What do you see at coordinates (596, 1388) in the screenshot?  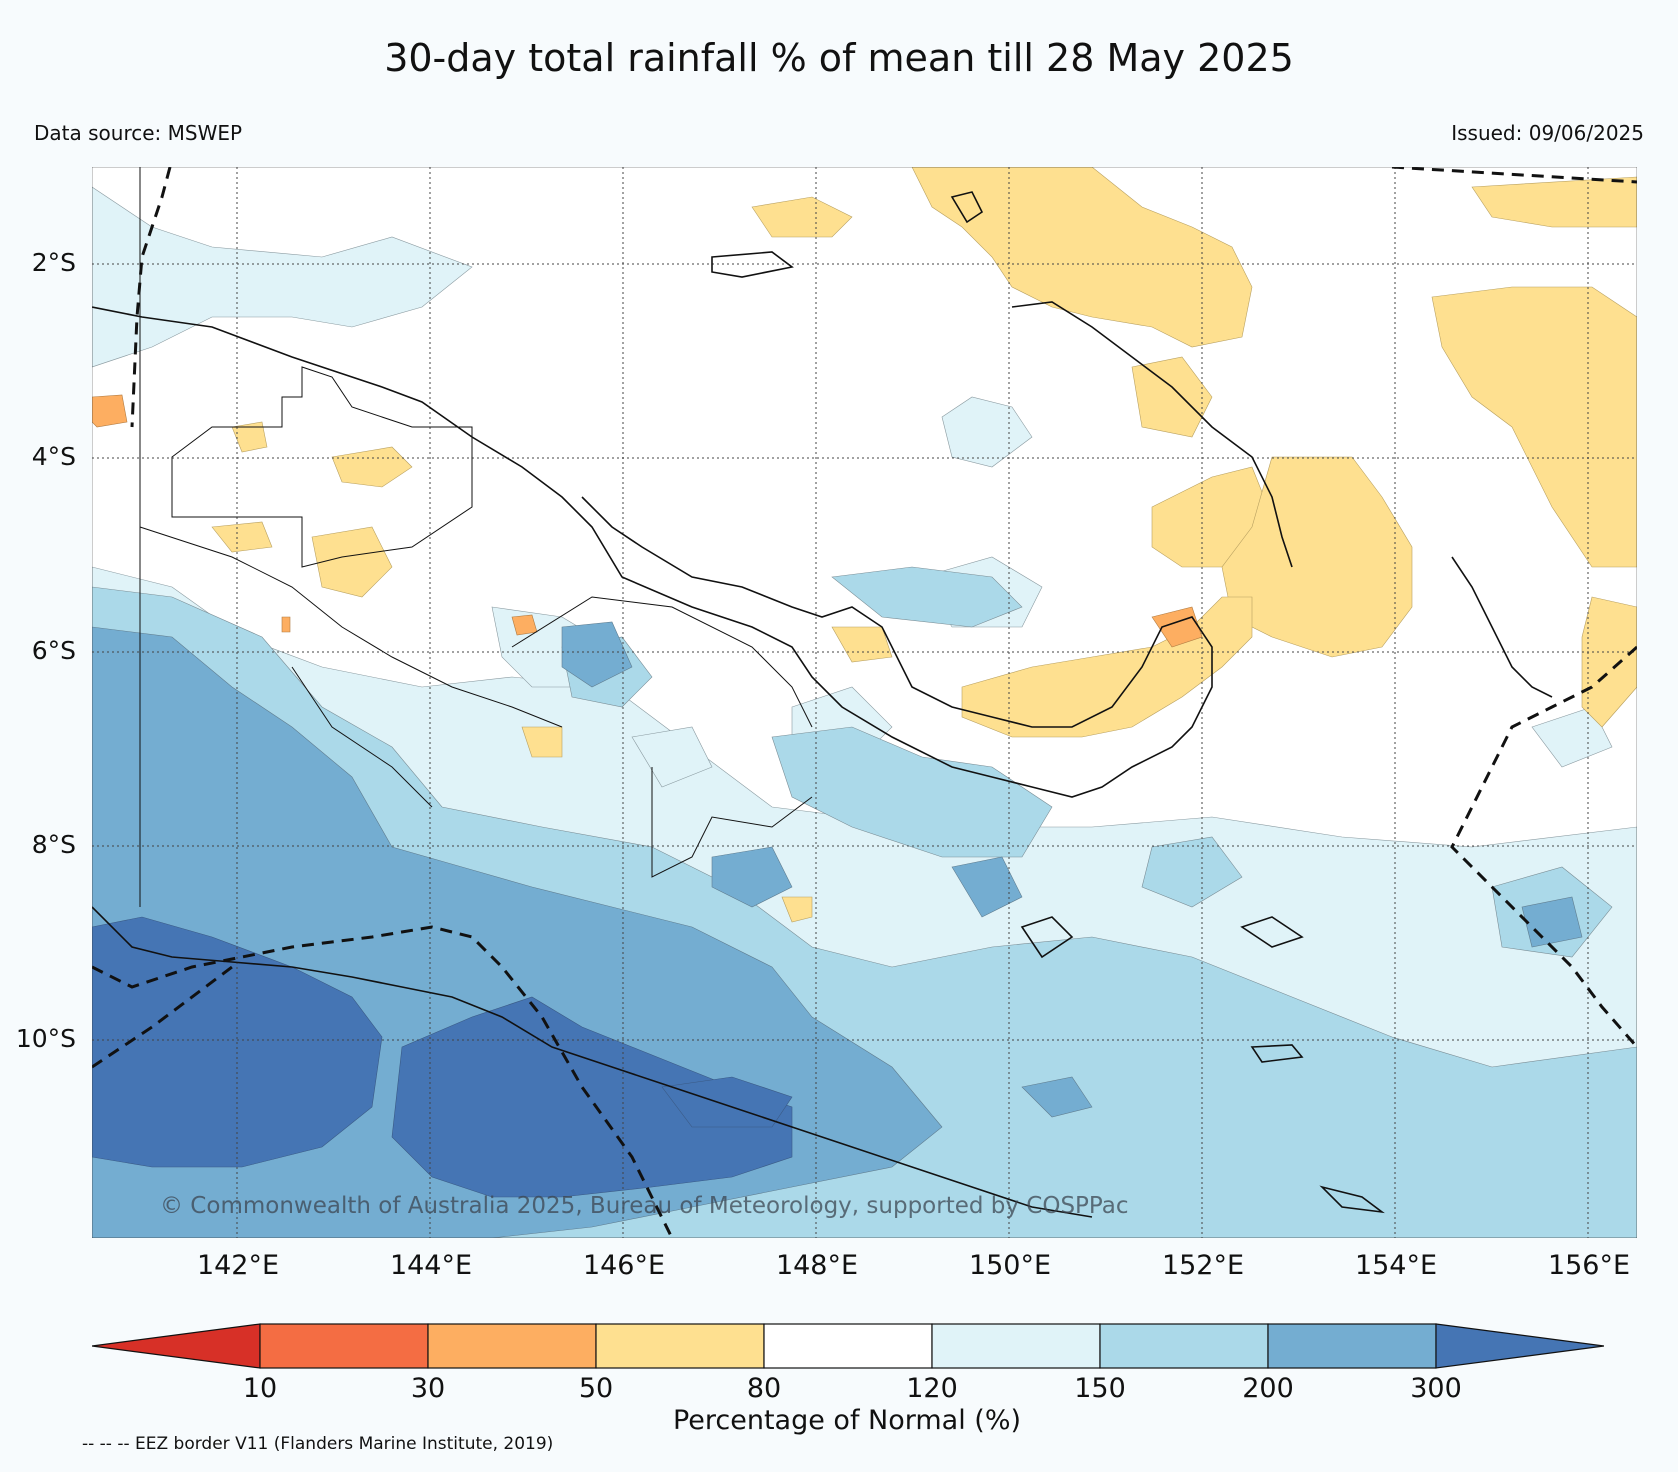 I see `colorbar-tick-50: 50` at bounding box center [596, 1388].